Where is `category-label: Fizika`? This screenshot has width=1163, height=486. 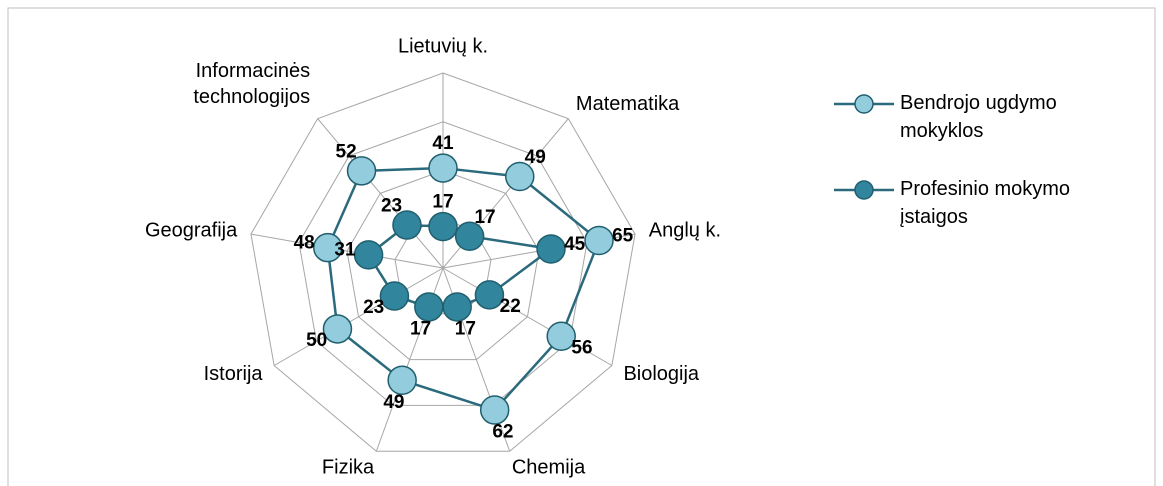 category-label: Fizika is located at coordinates (348, 467).